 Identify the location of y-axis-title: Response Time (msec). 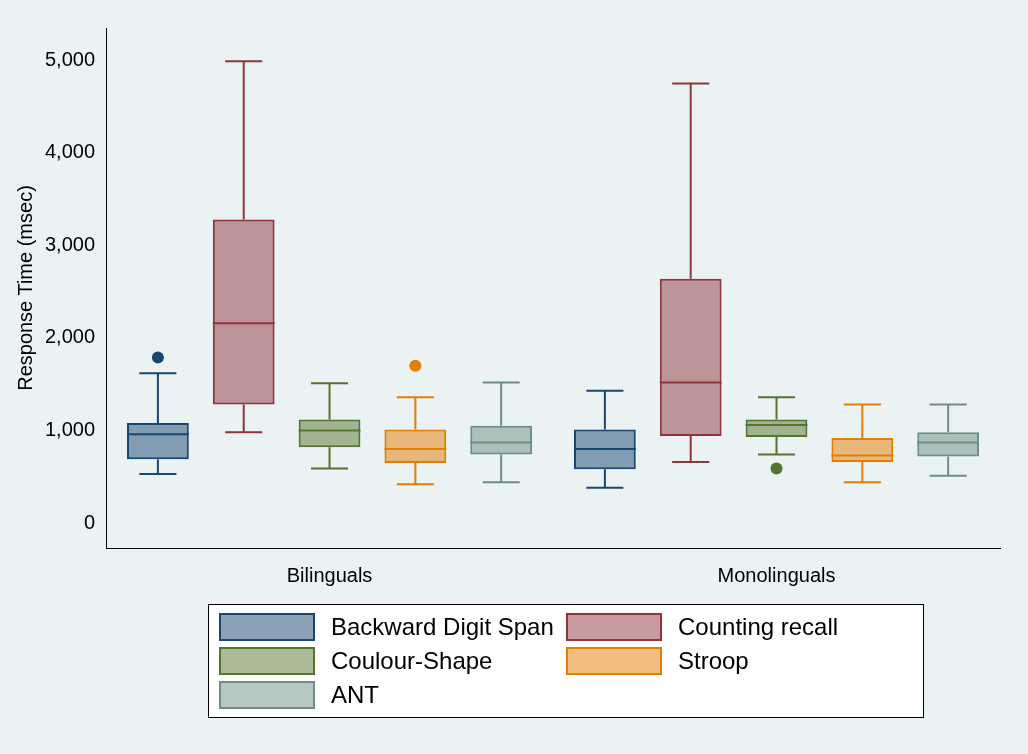
(24, 288).